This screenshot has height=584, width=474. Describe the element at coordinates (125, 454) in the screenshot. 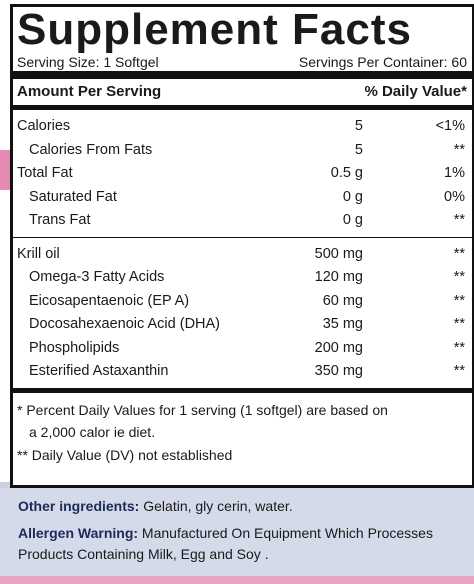

I see `footnote-line: ** Daily Value (DV) not established` at that location.